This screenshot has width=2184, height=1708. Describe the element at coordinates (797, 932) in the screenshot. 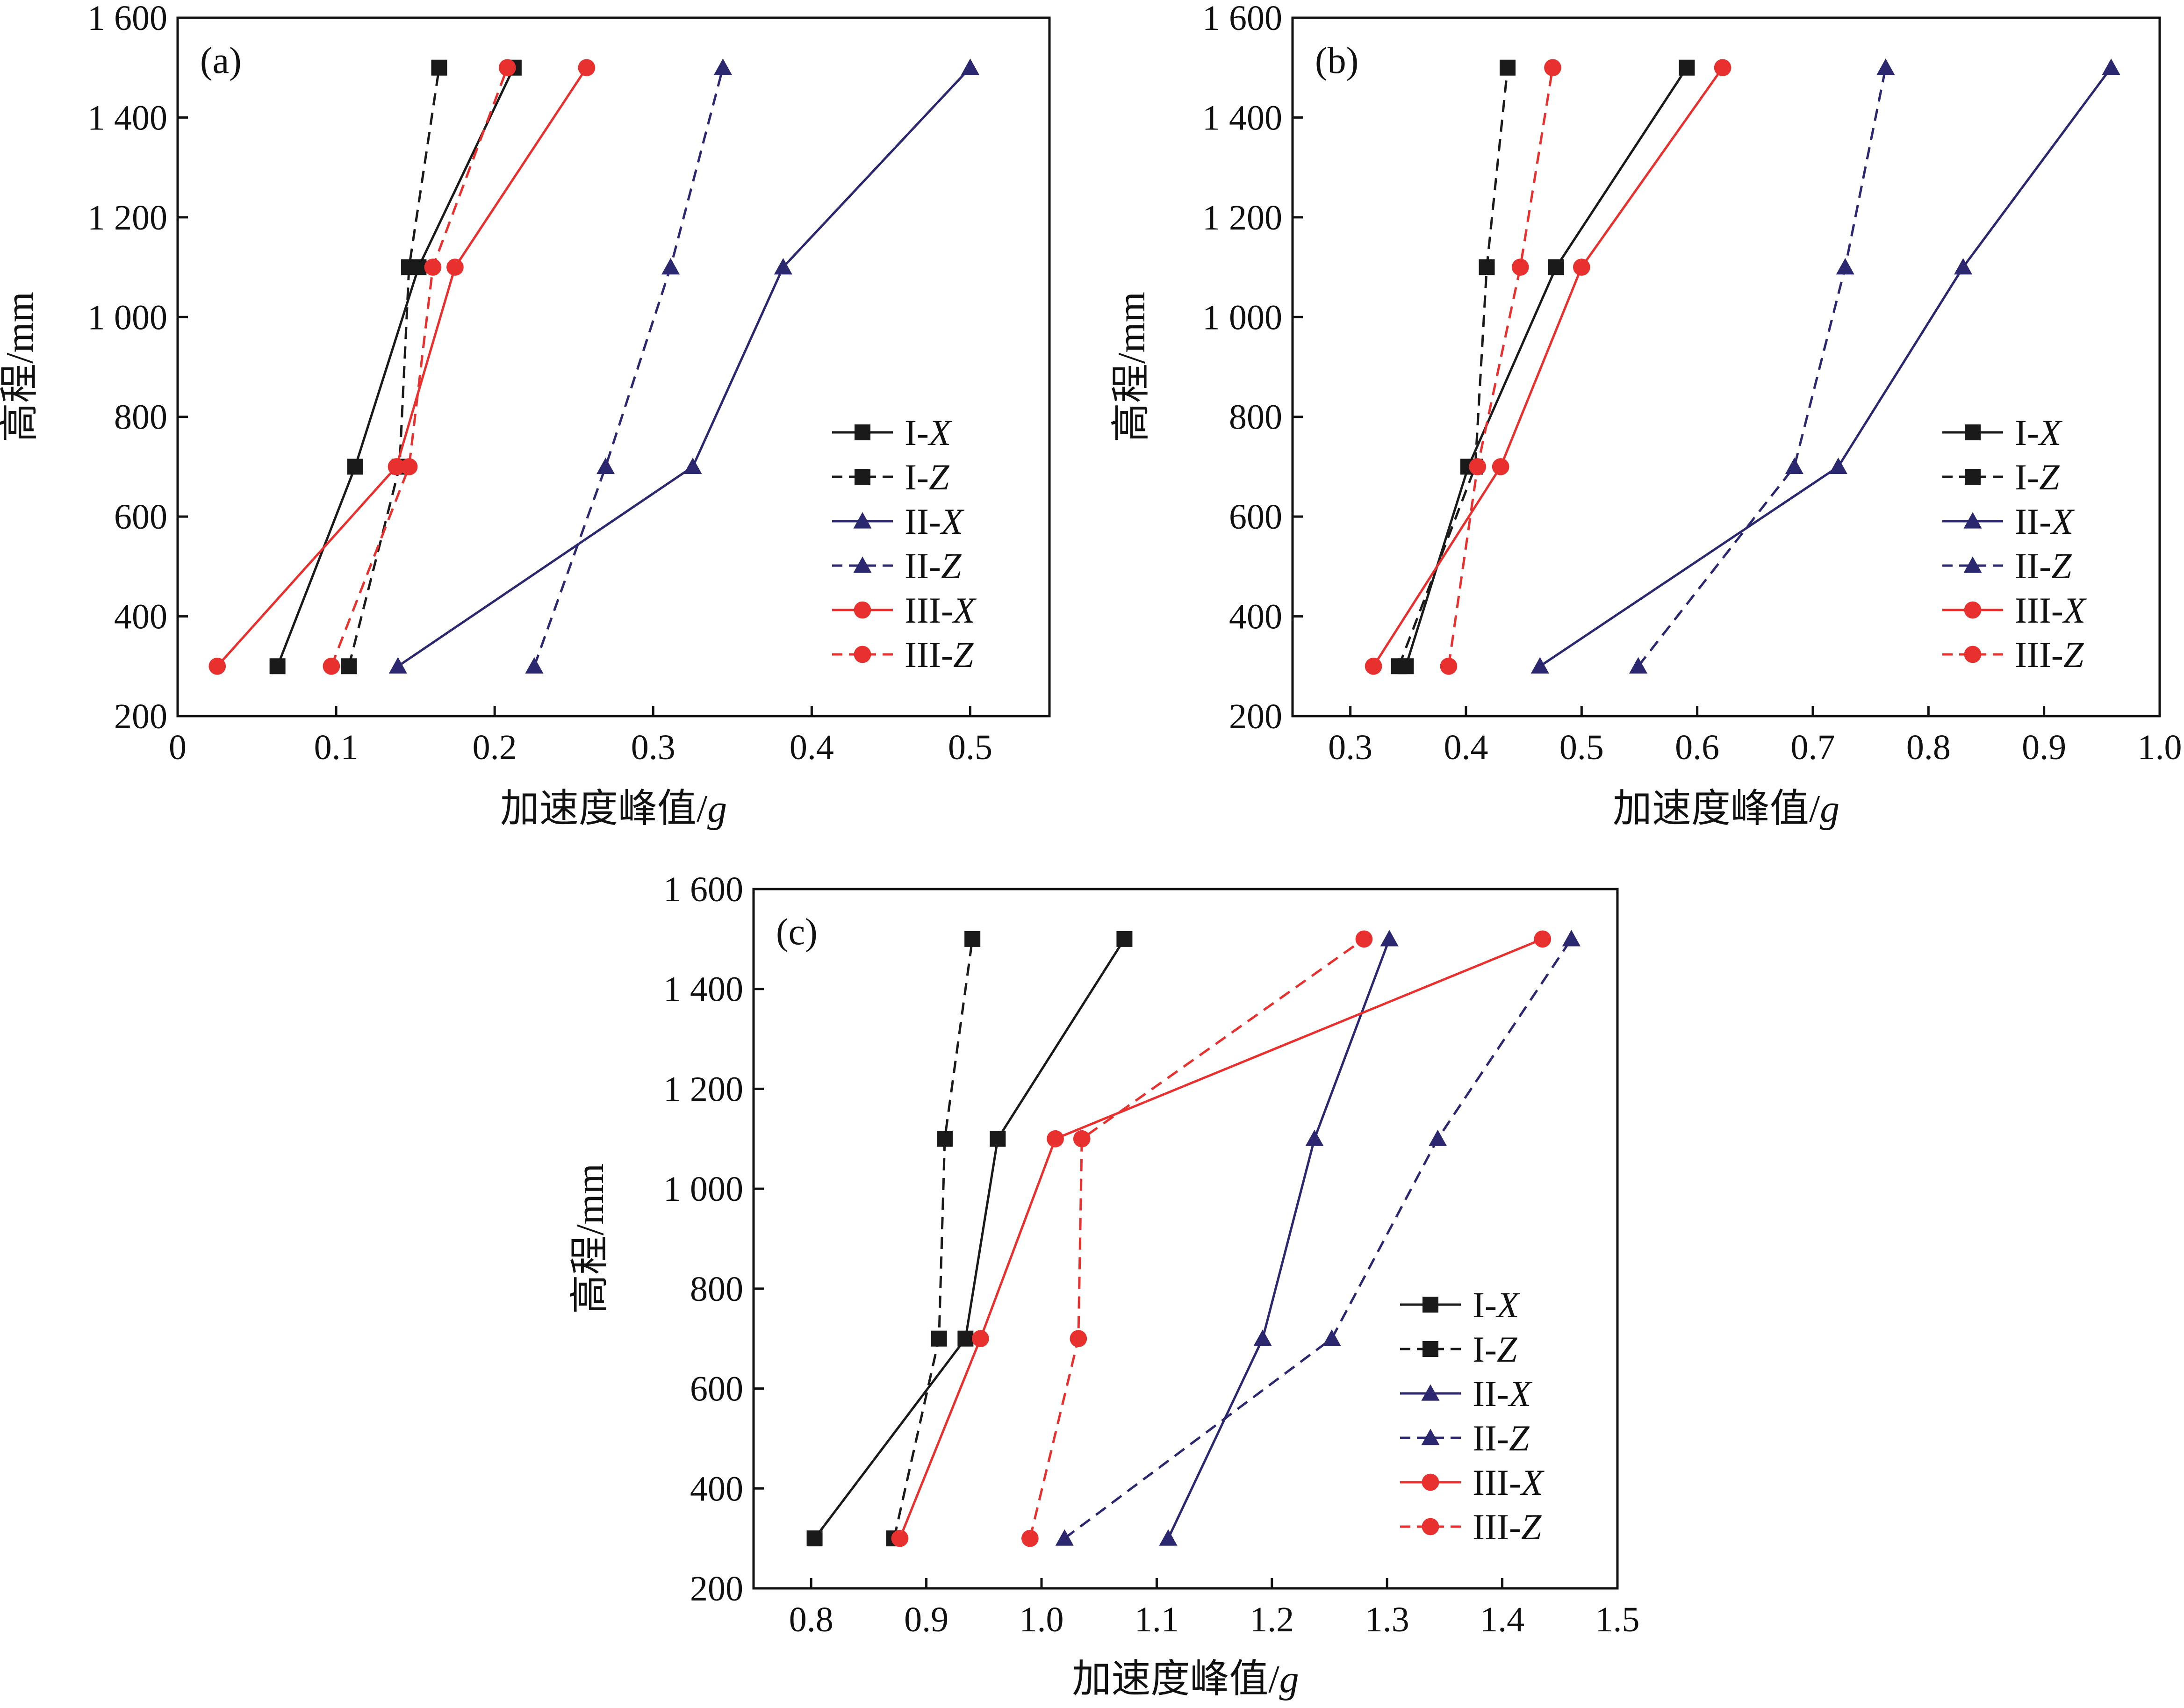

I see `panel-label: (c)` at that location.